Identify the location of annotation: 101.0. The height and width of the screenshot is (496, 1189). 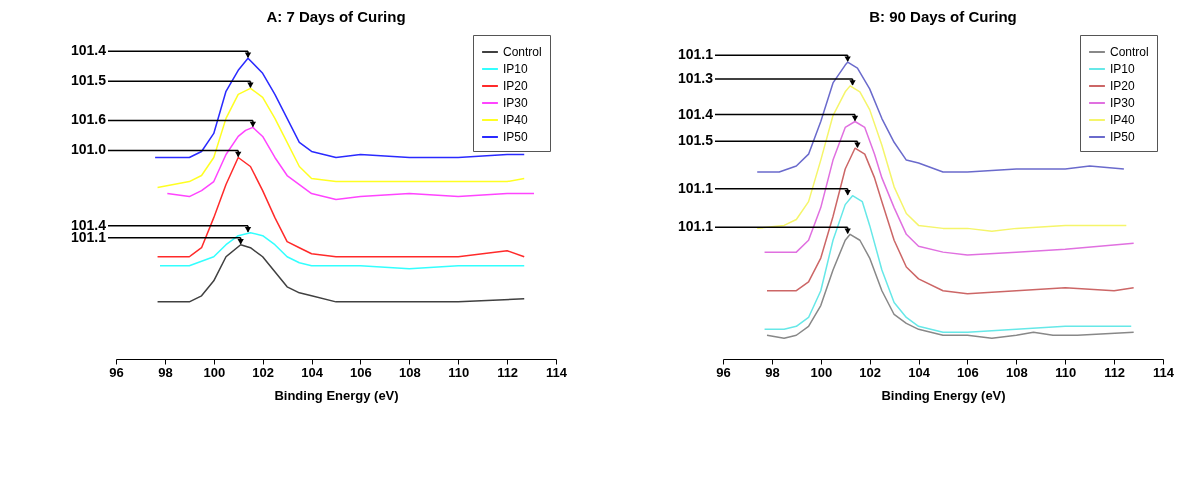
(88, 149).